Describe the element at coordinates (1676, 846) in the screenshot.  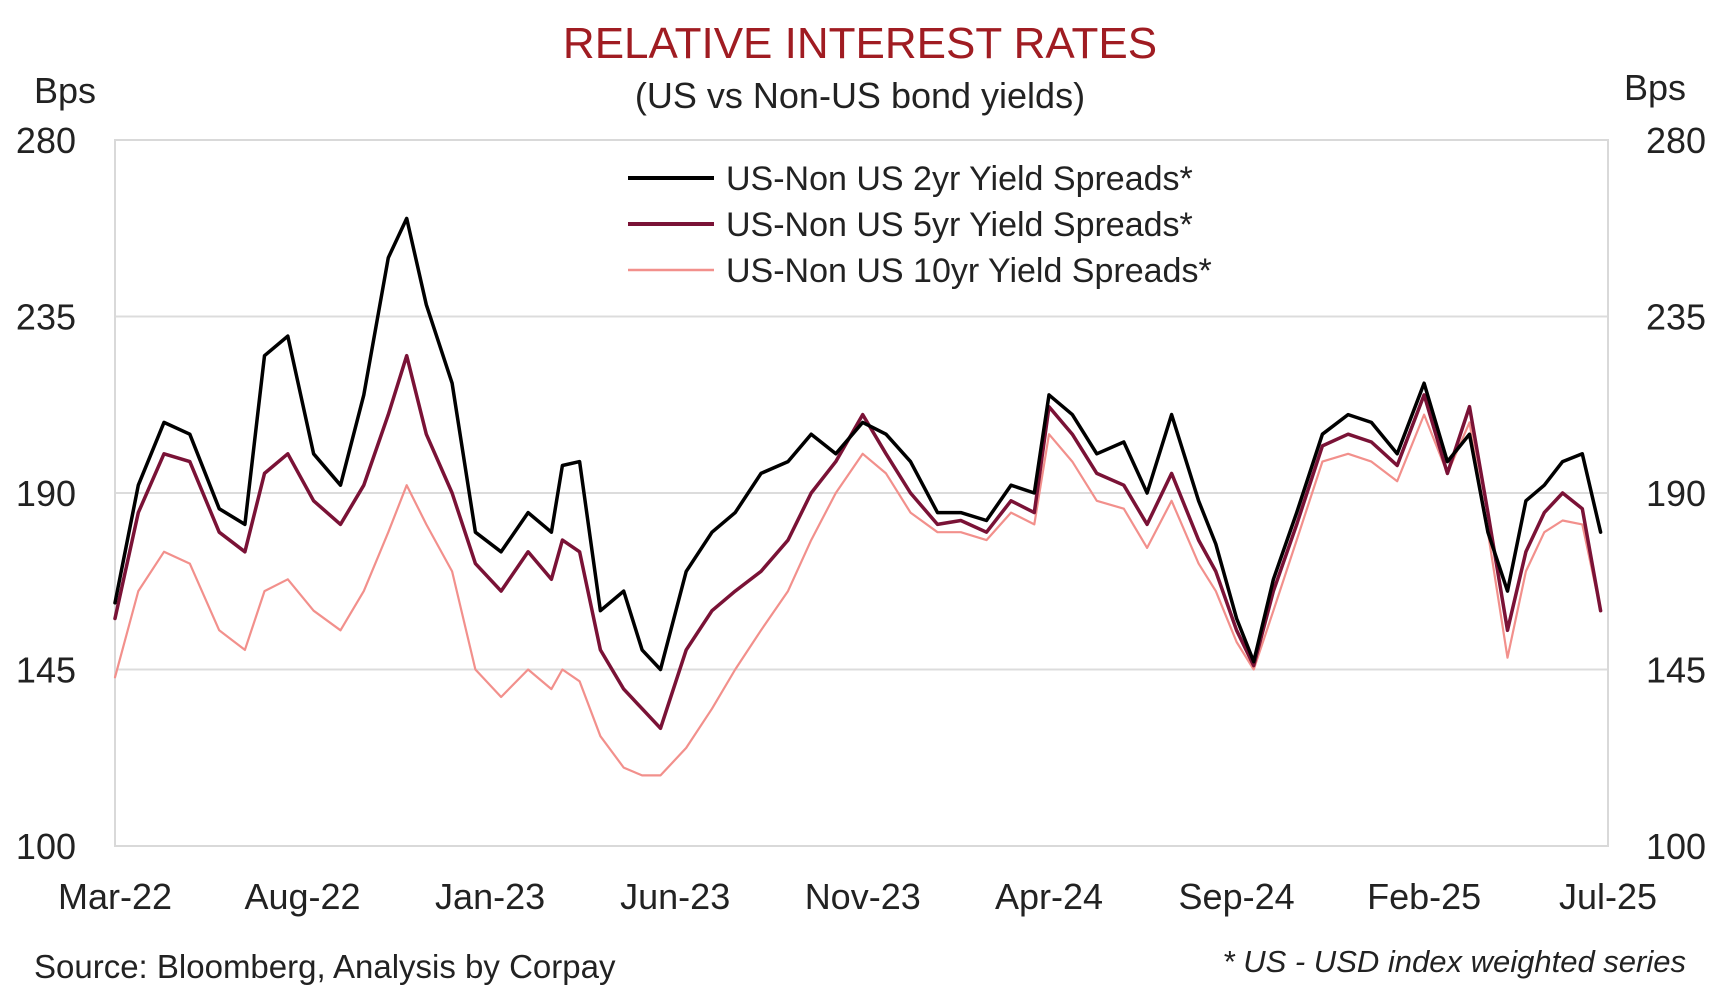
I see `y-tick-right-100: 100` at that location.